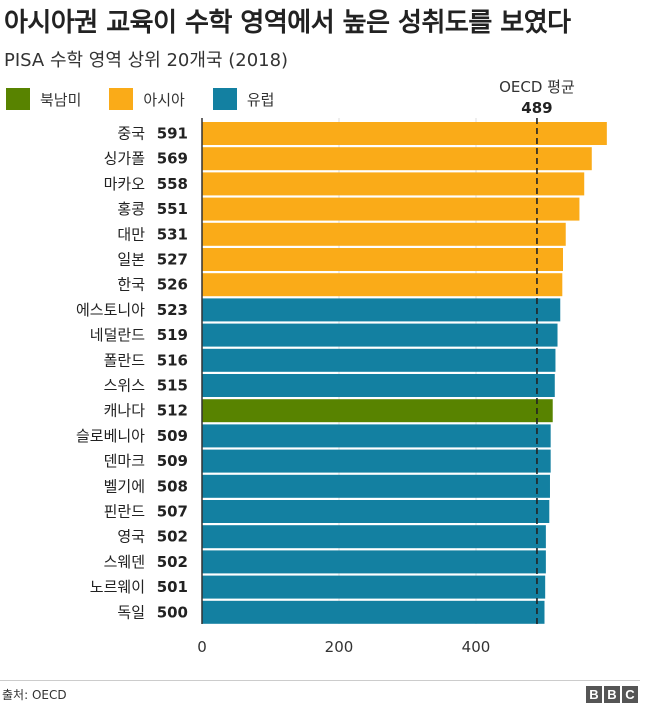  What do you see at coordinates (172, 512) in the screenshot?
I see `value-label: 507` at bounding box center [172, 512].